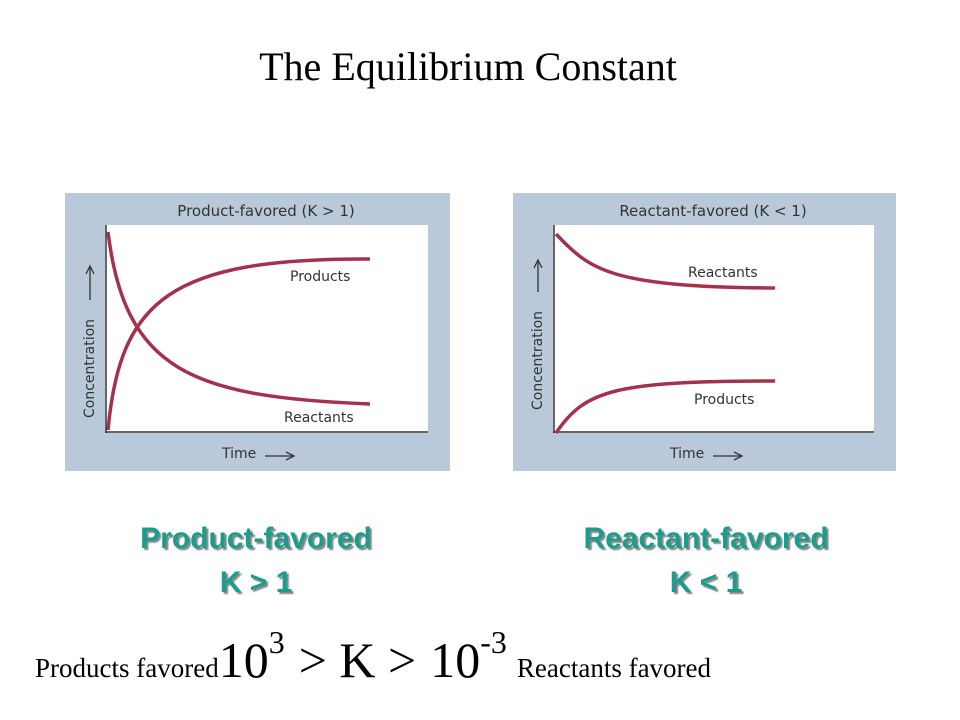 The width and height of the screenshot is (960, 720). I want to click on footer-right: Reactants favored, so click(614, 668).